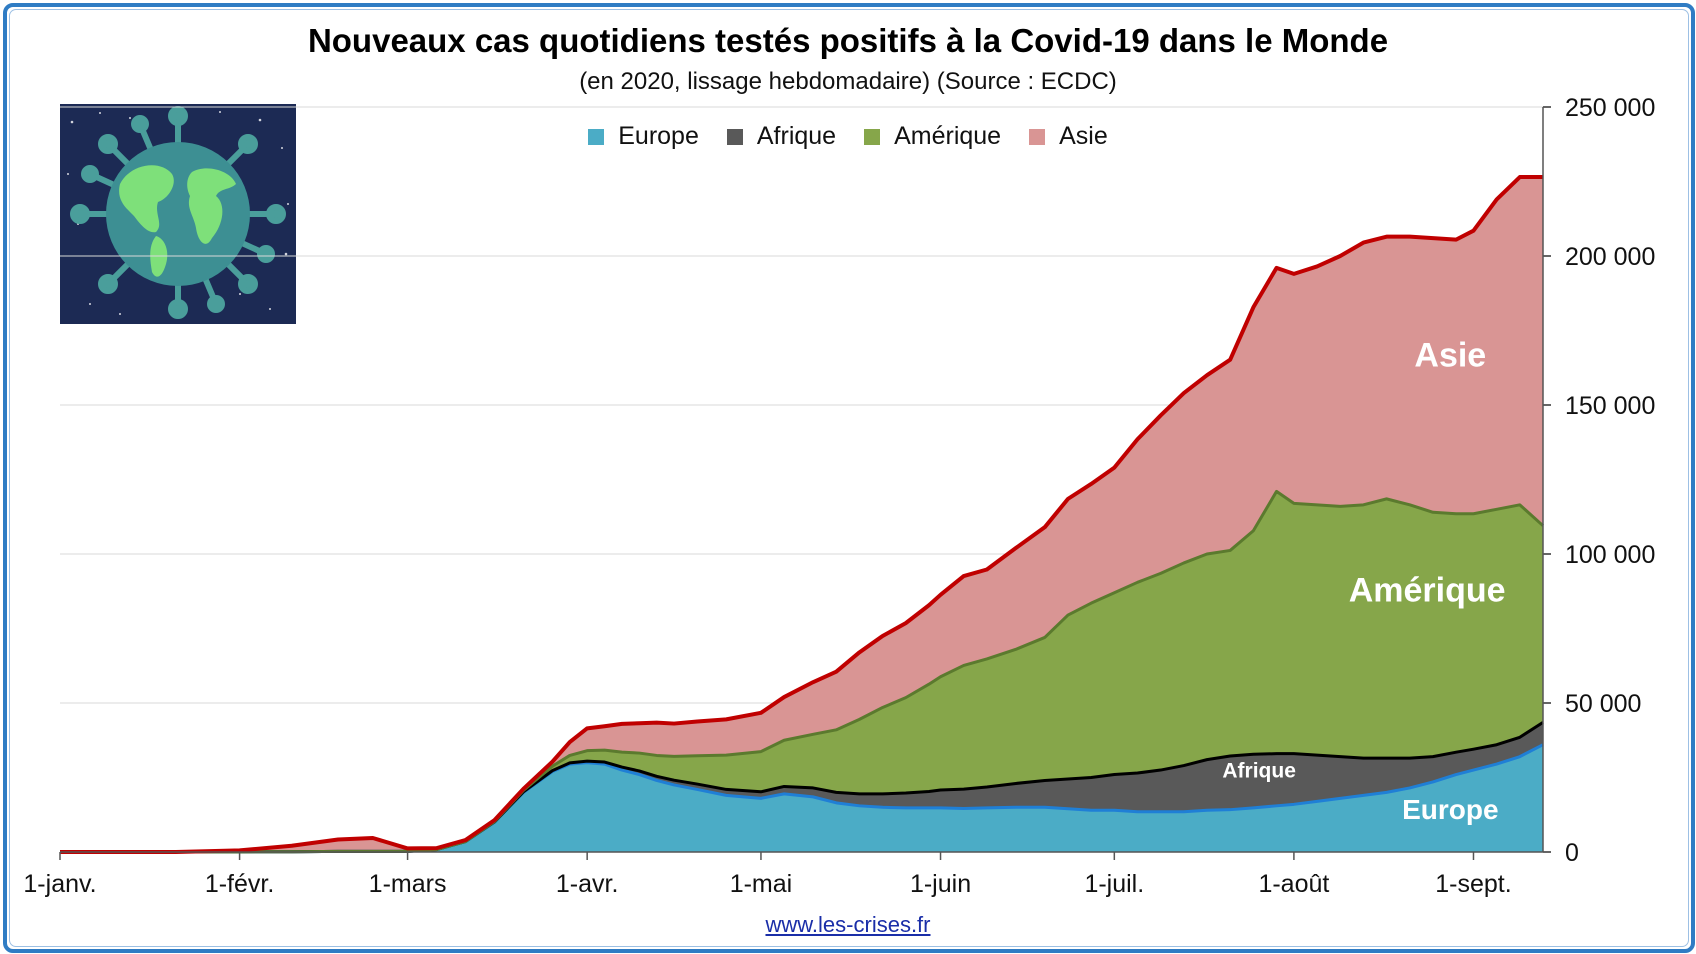 Image resolution: width=1696 pixels, height=954 pixels. What do you see at coordinates (1610, 555) in the screenshot?
I see `y-tick-label: 100 000` at bounding box center [1610, 555].